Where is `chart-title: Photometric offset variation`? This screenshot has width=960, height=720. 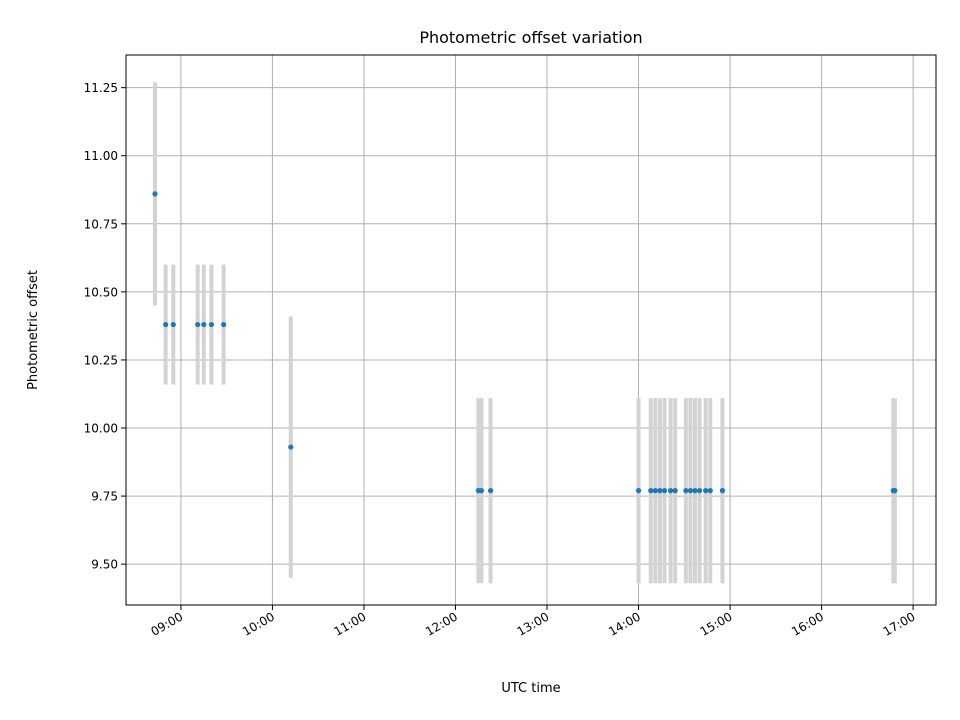
chart-title: Photometric offset variation is located at coordinates (530, 37).